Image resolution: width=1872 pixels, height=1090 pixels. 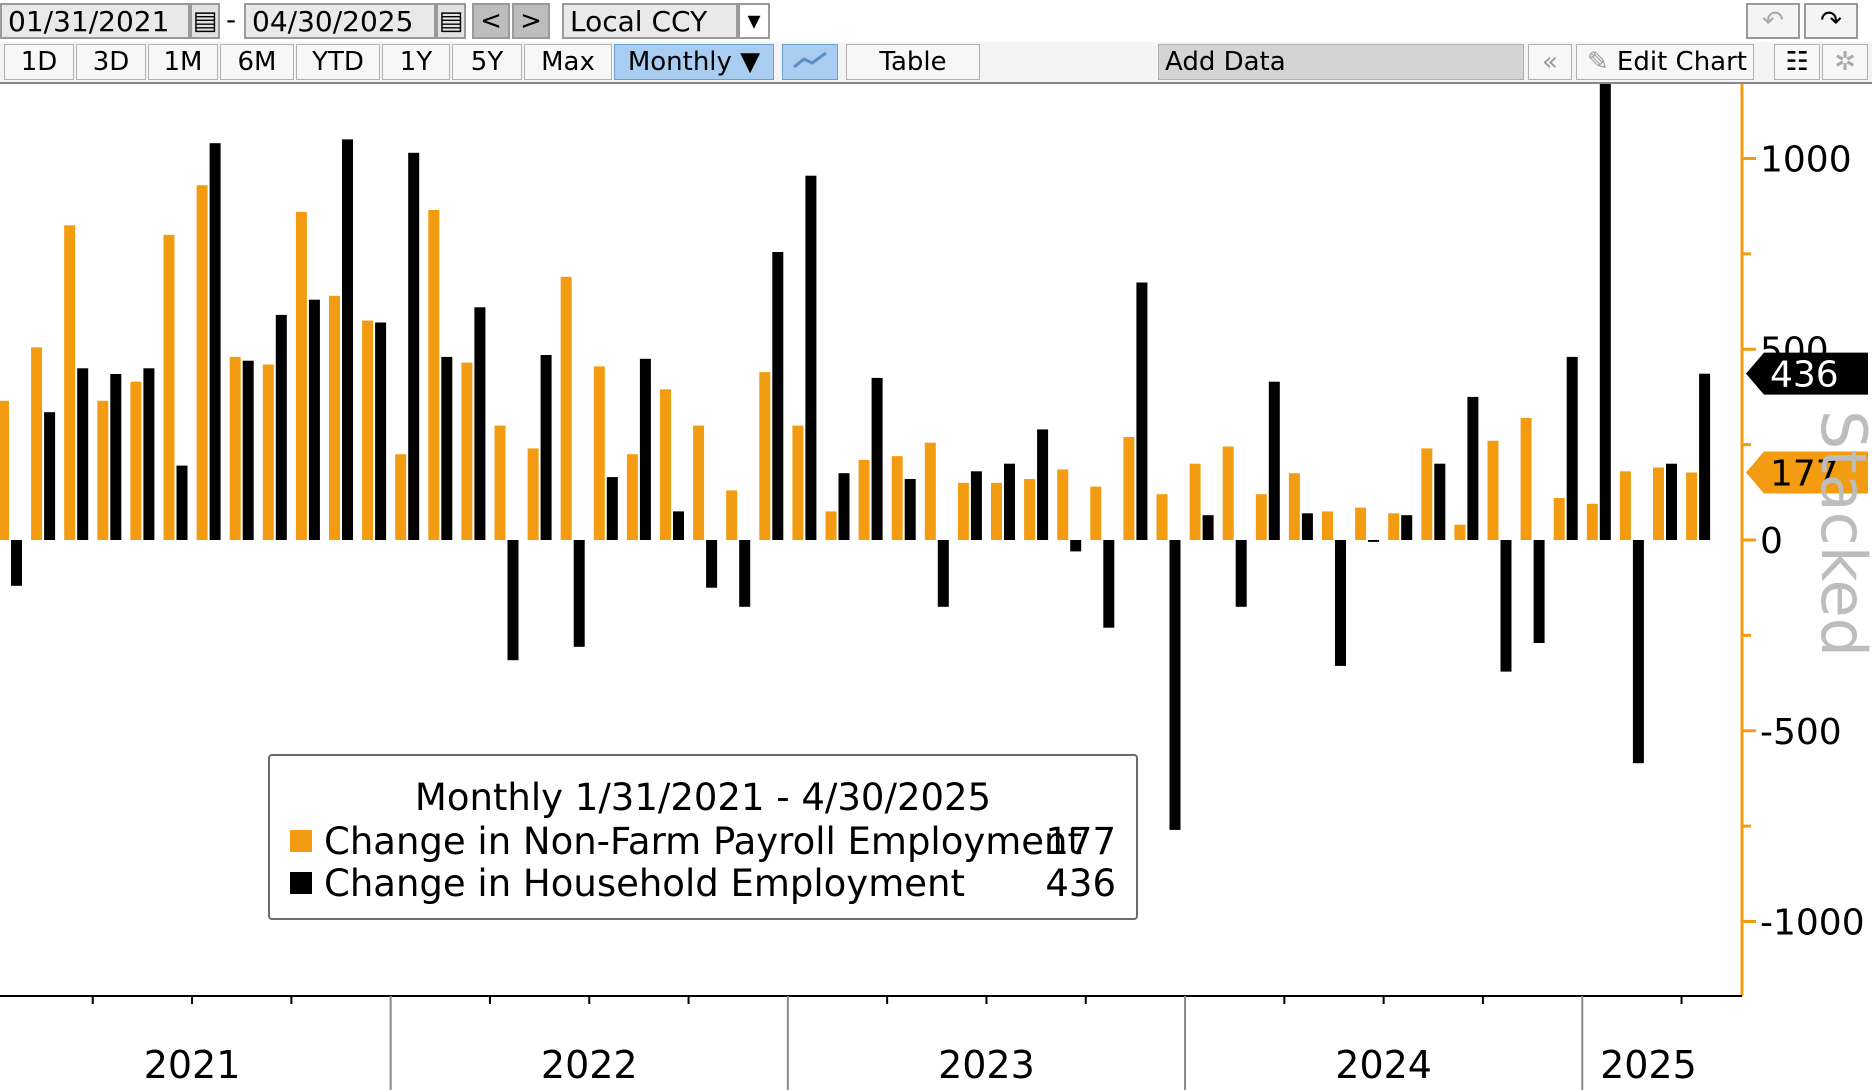 I want to click on x-year-label: 2025, so click(x=1648, y=1065).